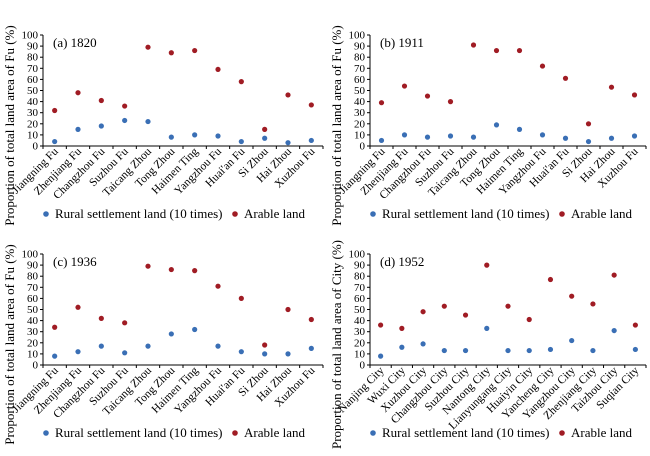 Image resolution: width=650 pixels, height=456 pixels. I want to click on panel-title: (a) 1820, so click(75, 42).